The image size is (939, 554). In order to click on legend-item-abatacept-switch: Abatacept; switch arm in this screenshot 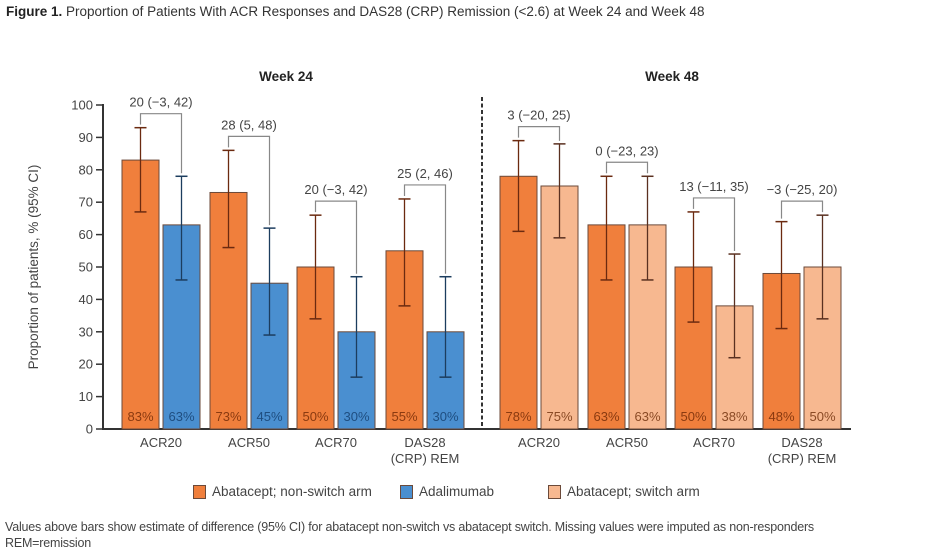, I will do `click(624, 491)`.